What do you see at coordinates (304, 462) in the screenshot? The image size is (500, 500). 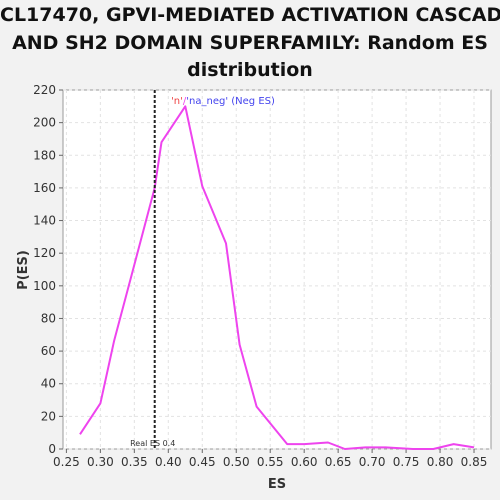 I see `x-tick-label: 0.60` at bounding box center [304, 462].